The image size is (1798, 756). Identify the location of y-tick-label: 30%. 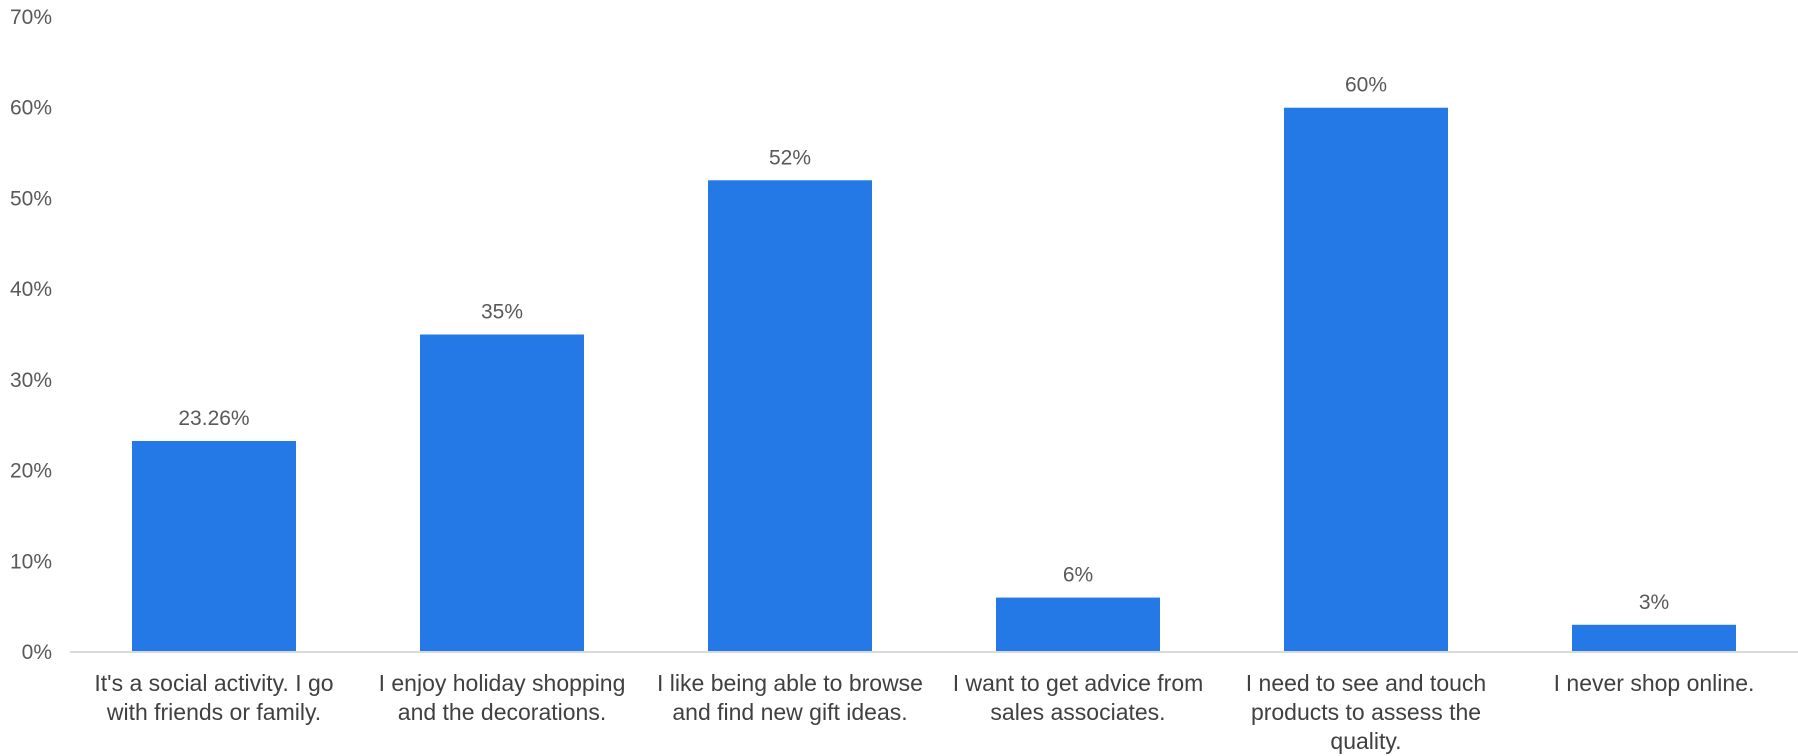
(31, 380).